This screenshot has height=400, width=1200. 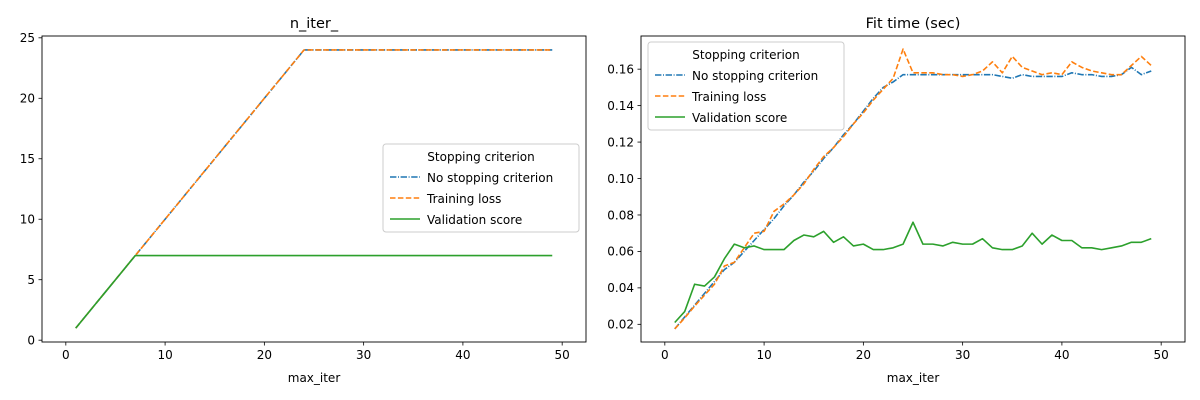 What do you see at coordinates (620, 106) in the screenshot?
I see `y-tick-label: 0.14` at bounding box center [620, 106].